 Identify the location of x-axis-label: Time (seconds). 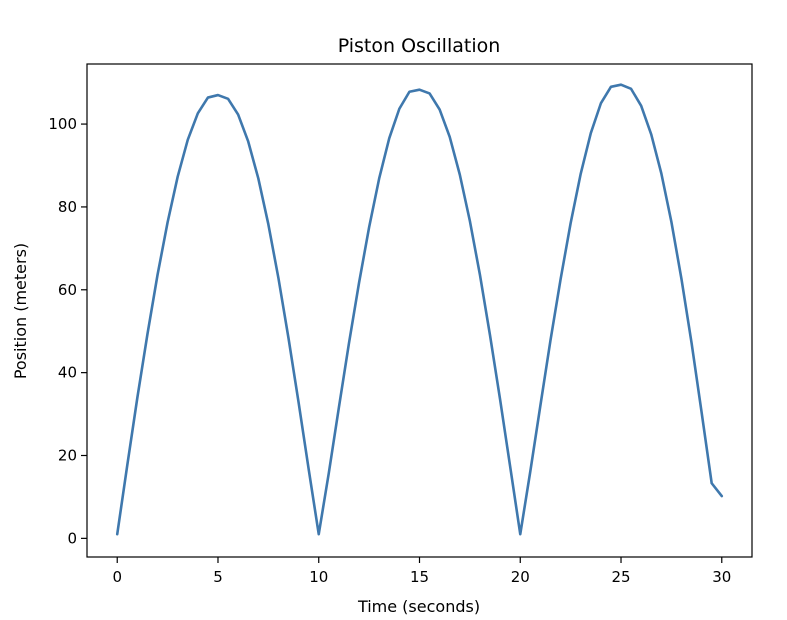
(418, 606).